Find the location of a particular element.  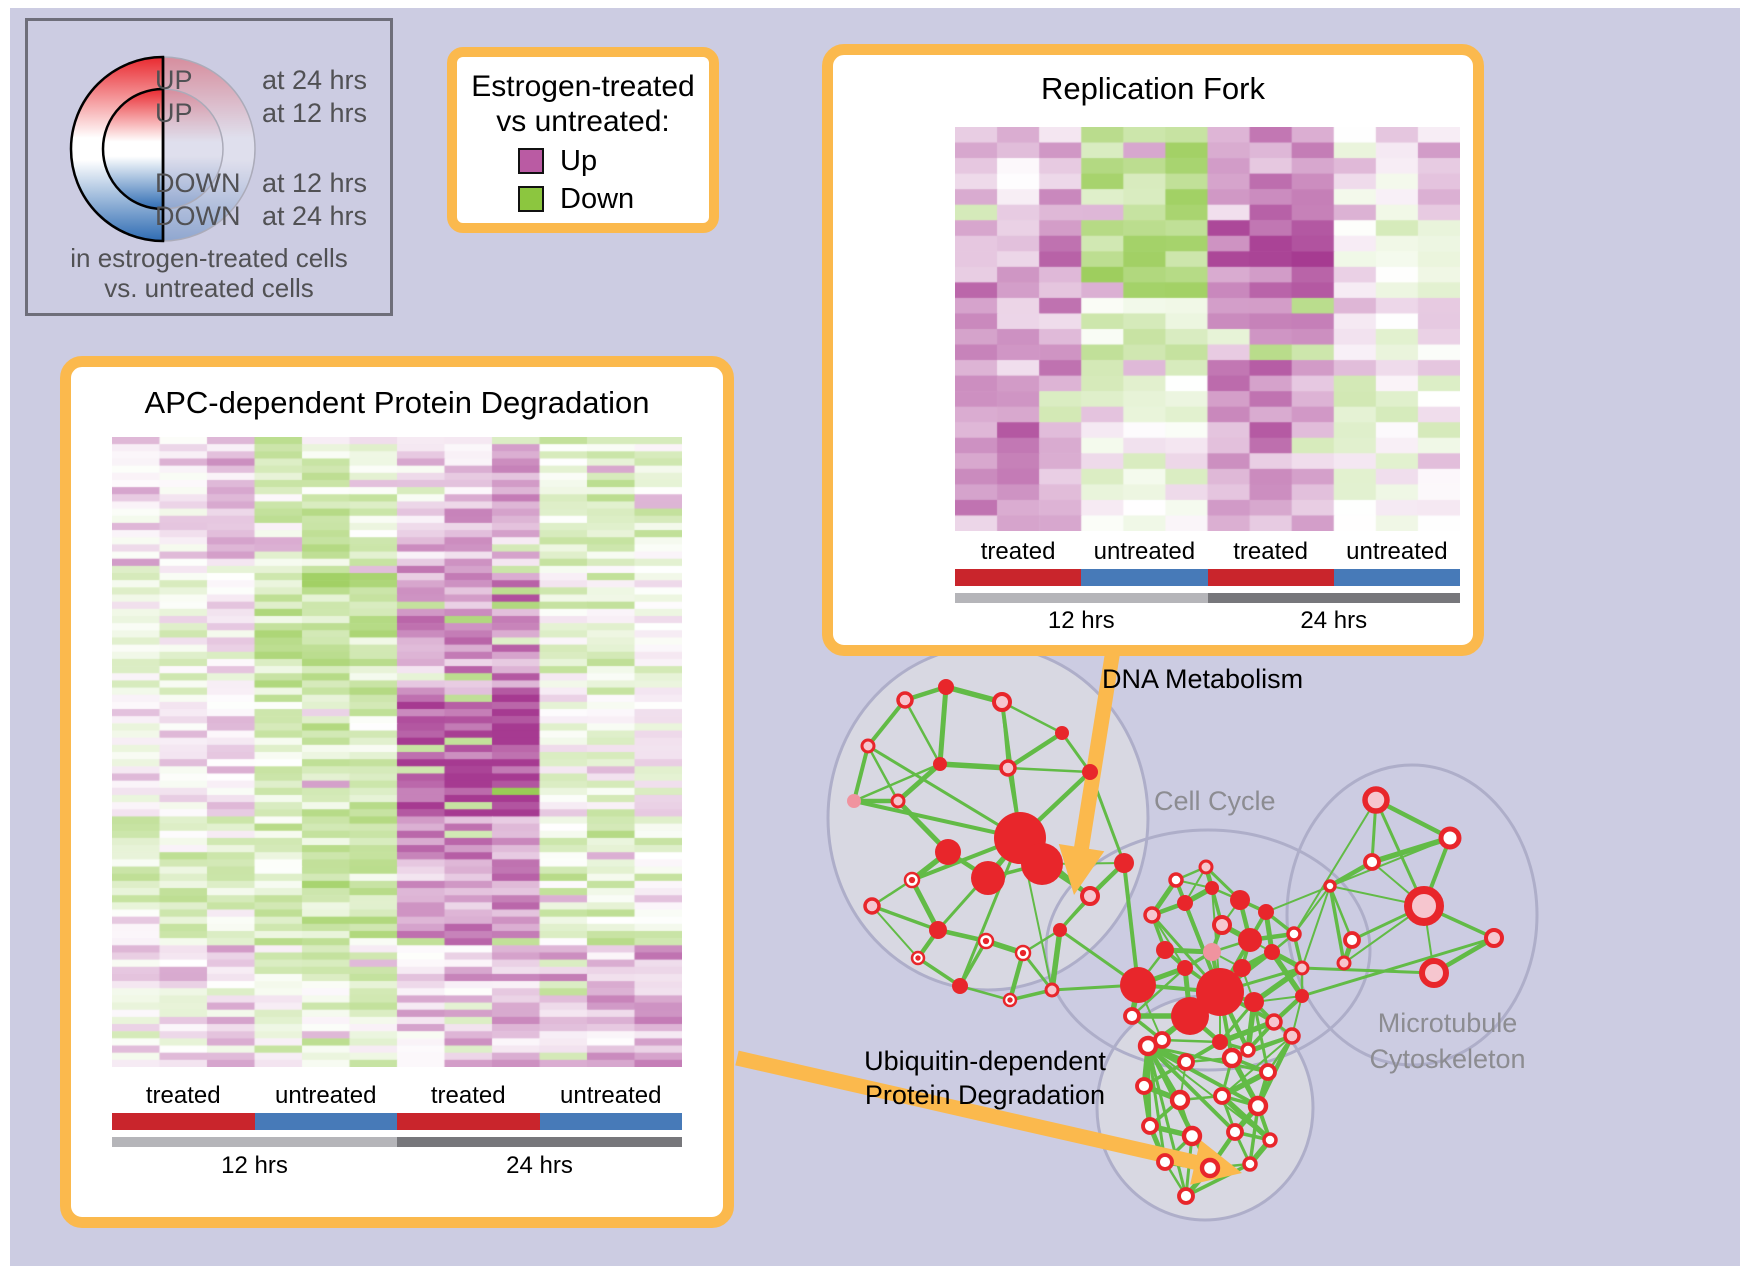

rf-time-bar is located at coordinates (1207, 598).